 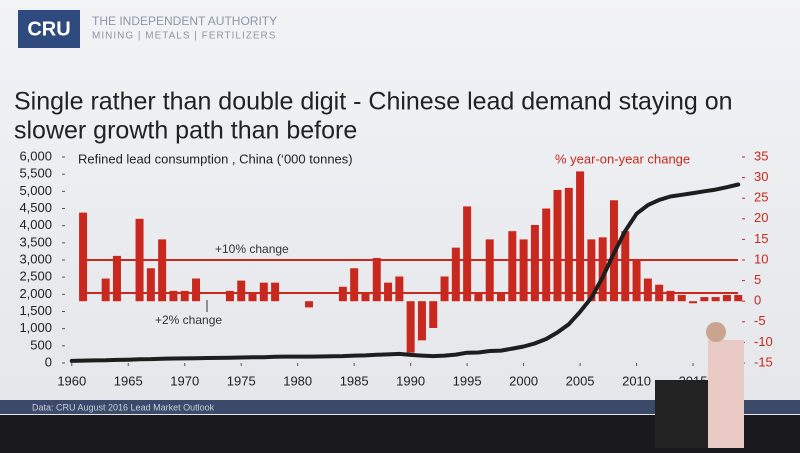 I want to click on tagline: THE INDEPENDENT AUTHORITY, so click(x=184, y=21).